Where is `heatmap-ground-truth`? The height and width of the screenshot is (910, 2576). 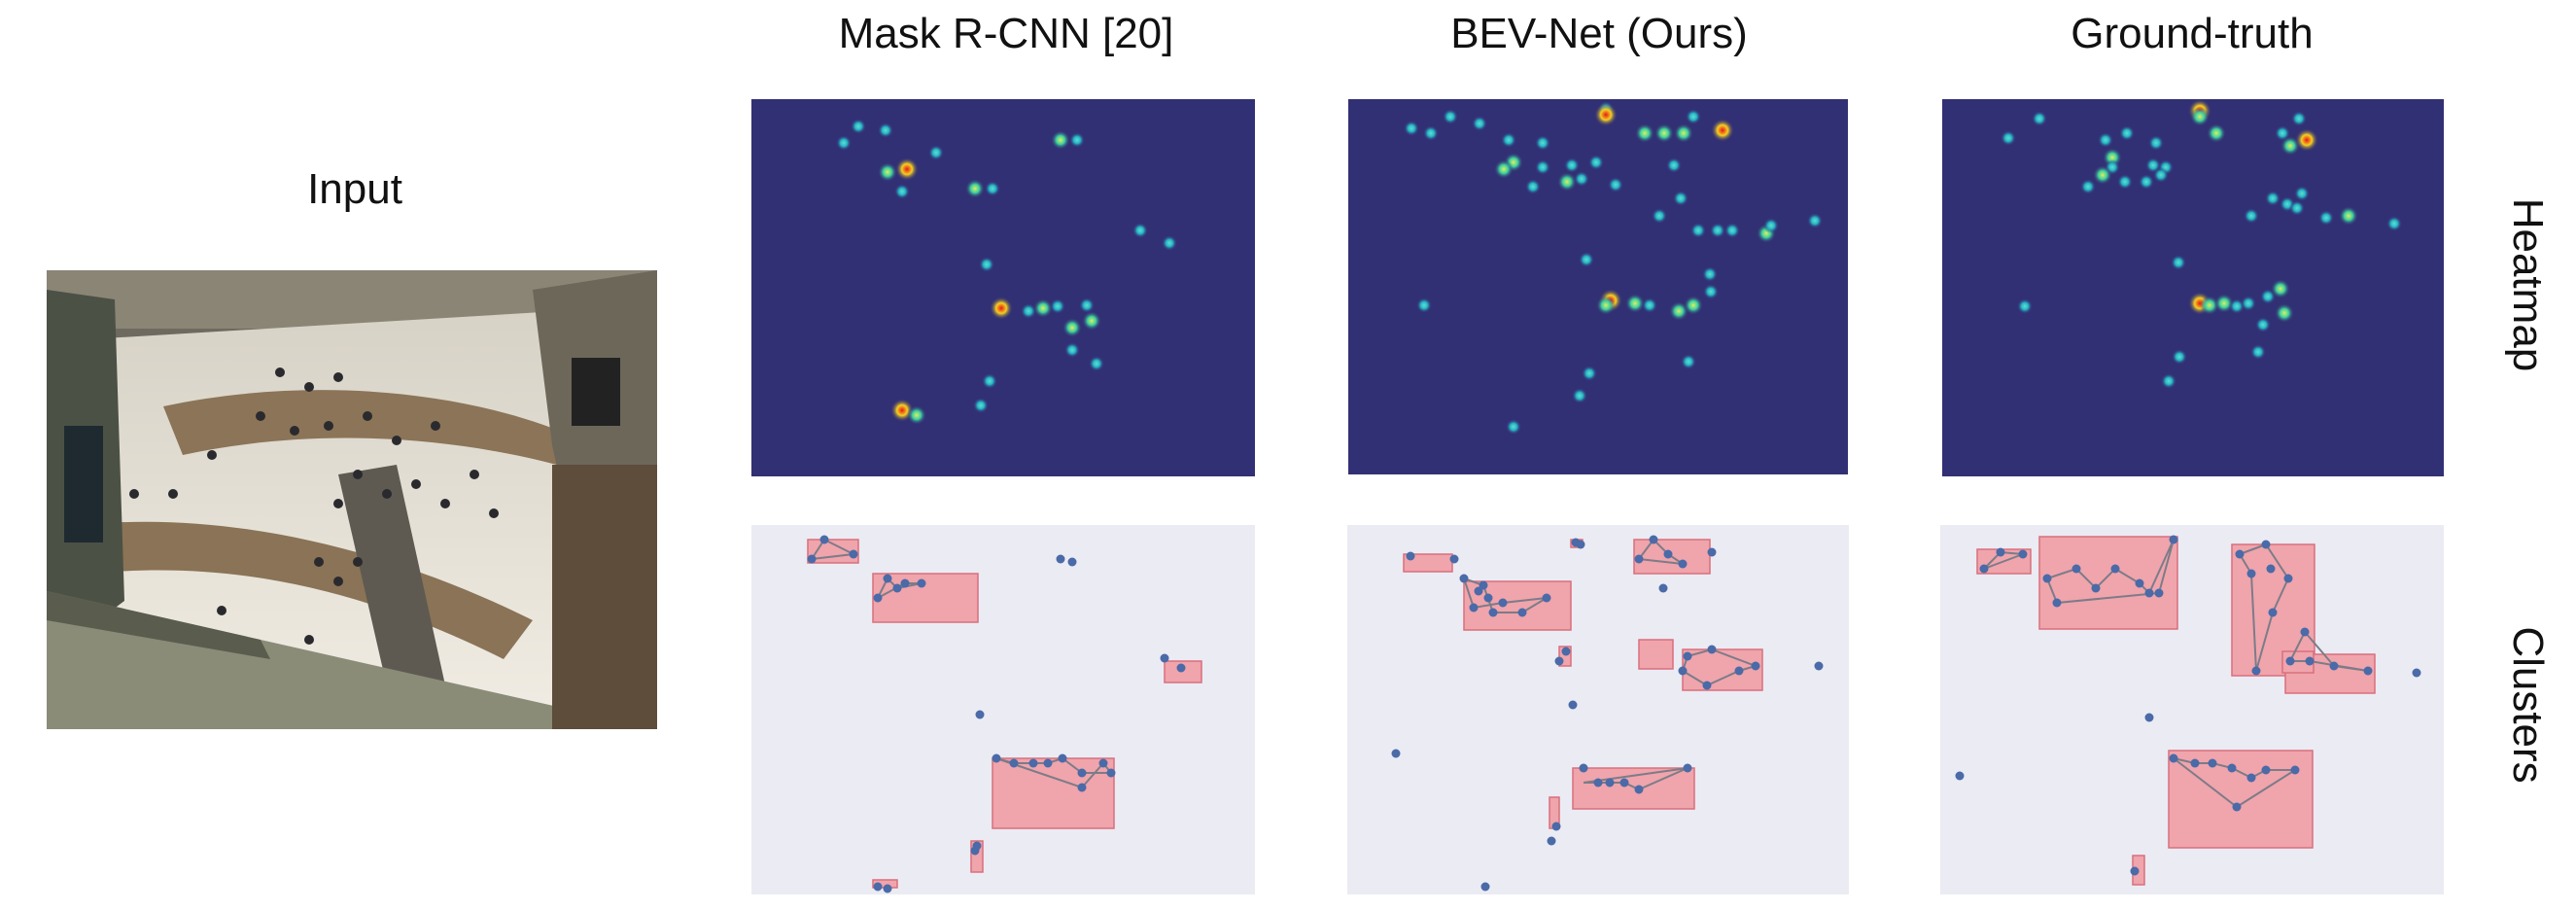
heatmap-ground-truth is located at coordinates (2193, 287).